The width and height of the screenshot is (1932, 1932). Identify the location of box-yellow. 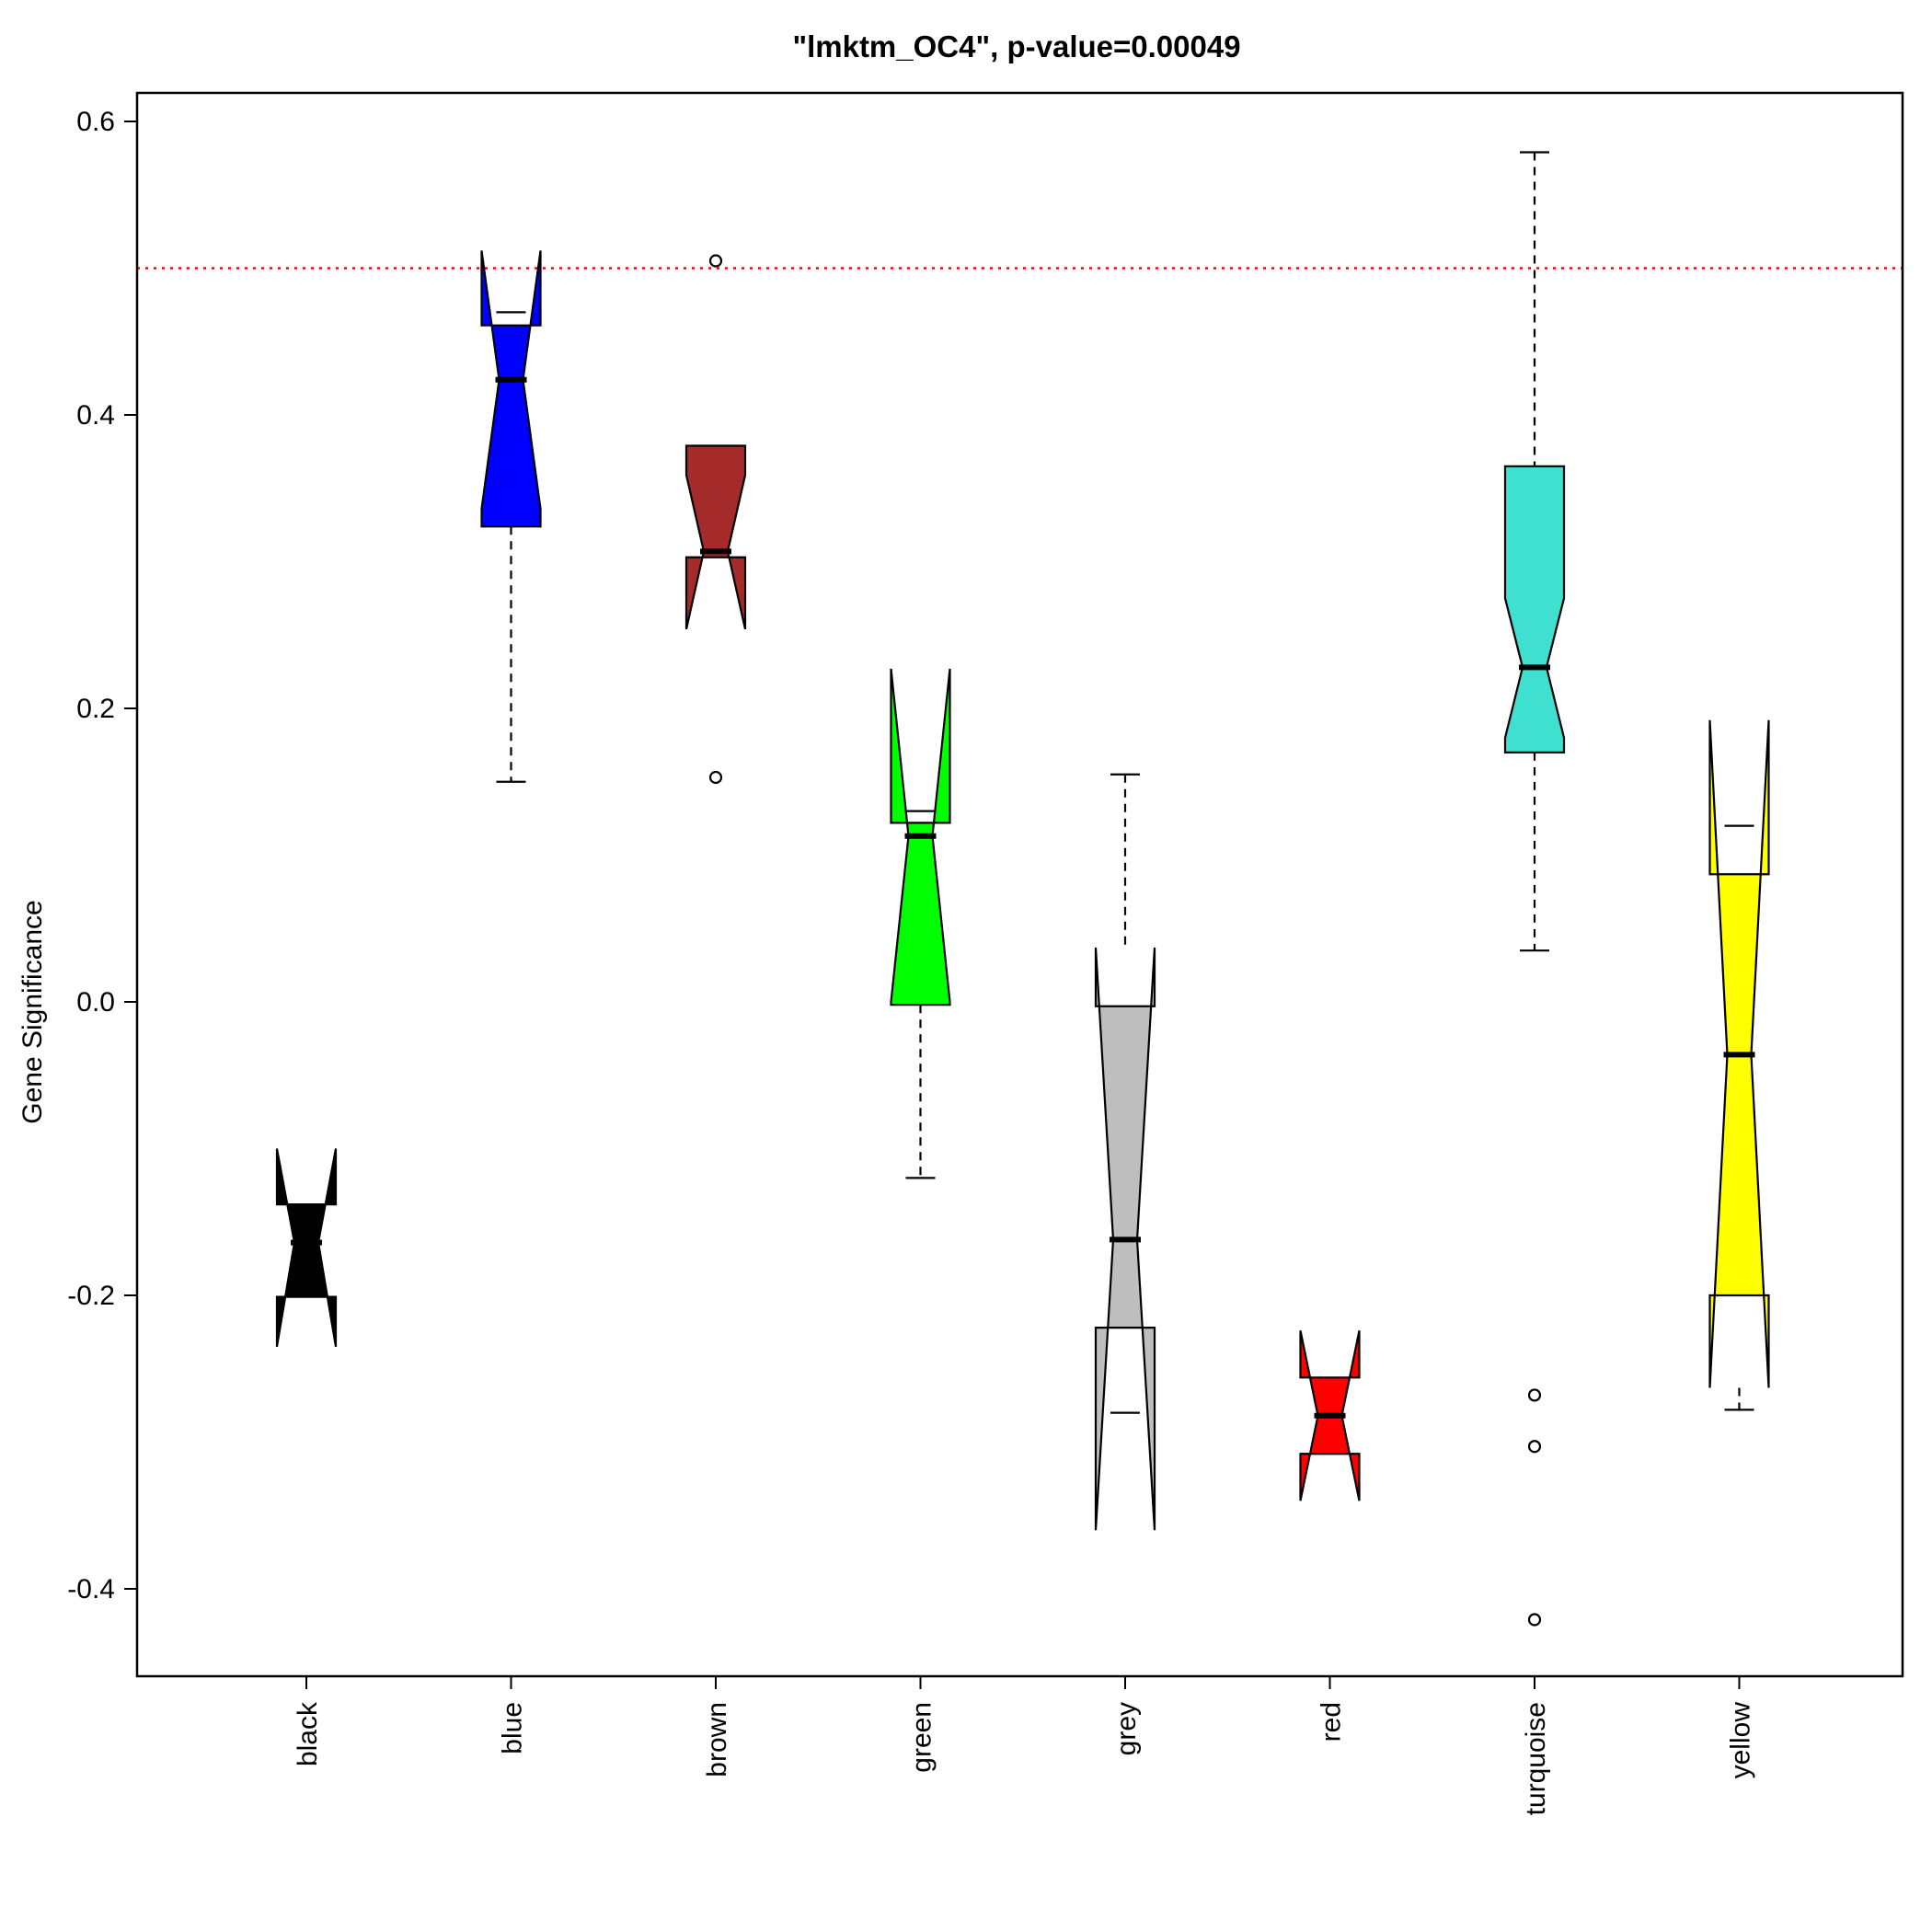
(1739, 1065).